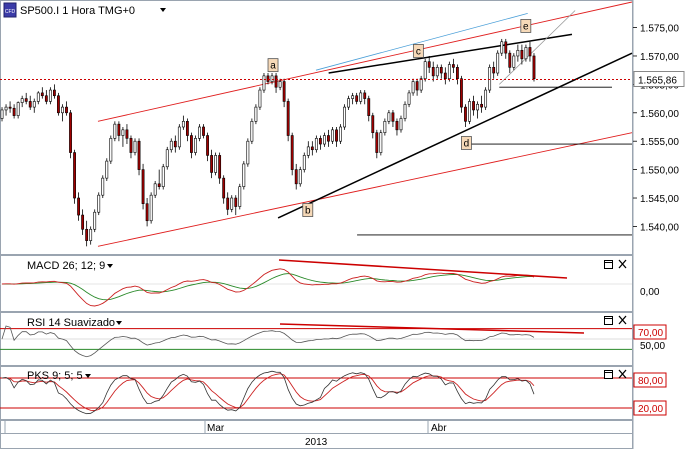 The width and height of the screenshot is (688, 454). What do you see at coordinates (650, 380) in the screenshot?
I see `pks-tick-80-box` at bounding box center [650, 380].